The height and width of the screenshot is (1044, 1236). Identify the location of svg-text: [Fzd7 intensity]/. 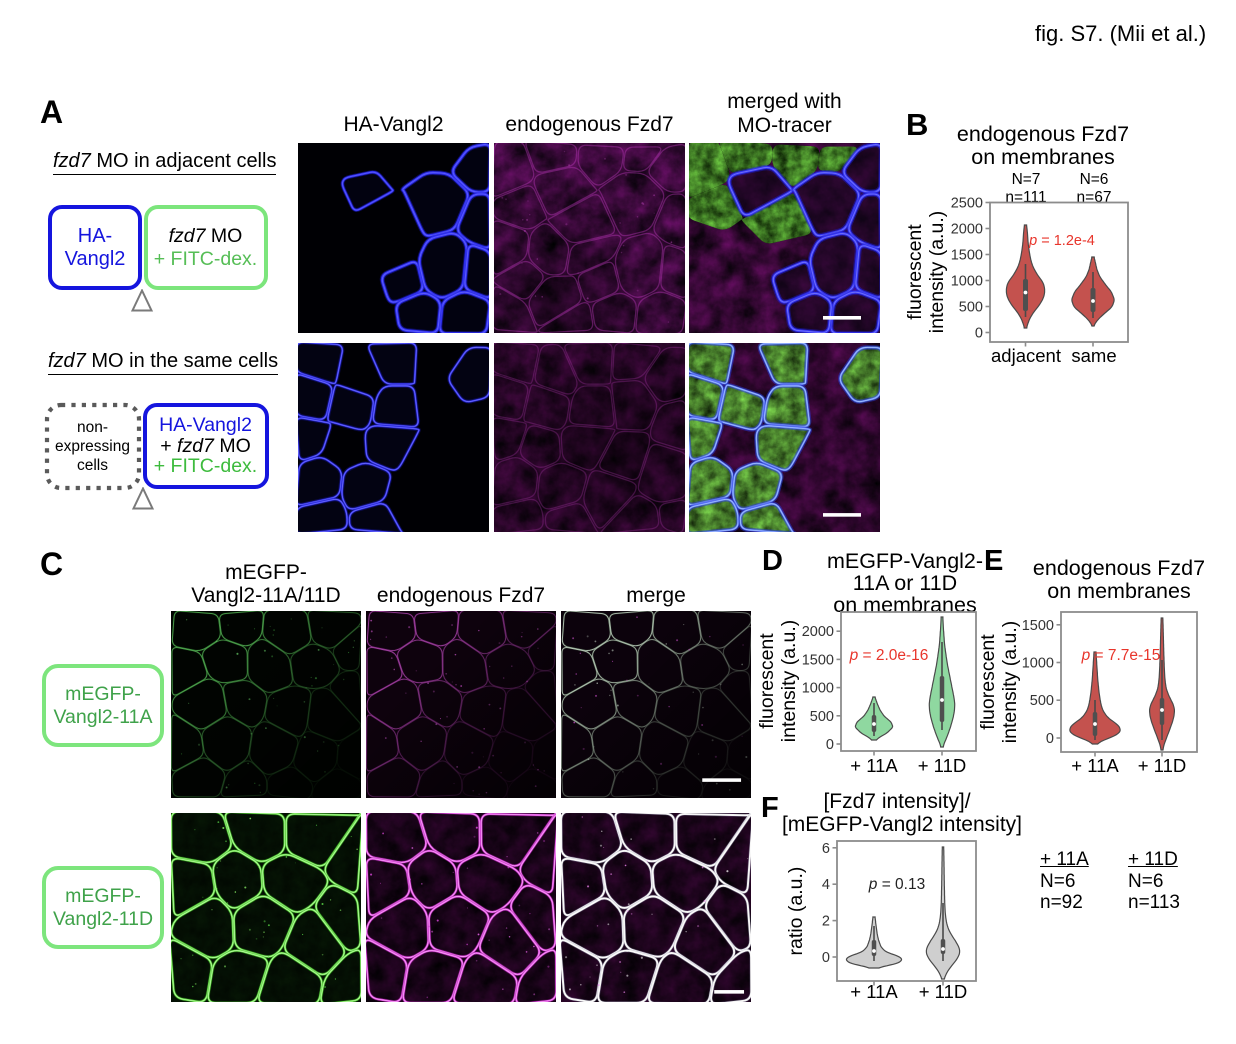
(896, 801).